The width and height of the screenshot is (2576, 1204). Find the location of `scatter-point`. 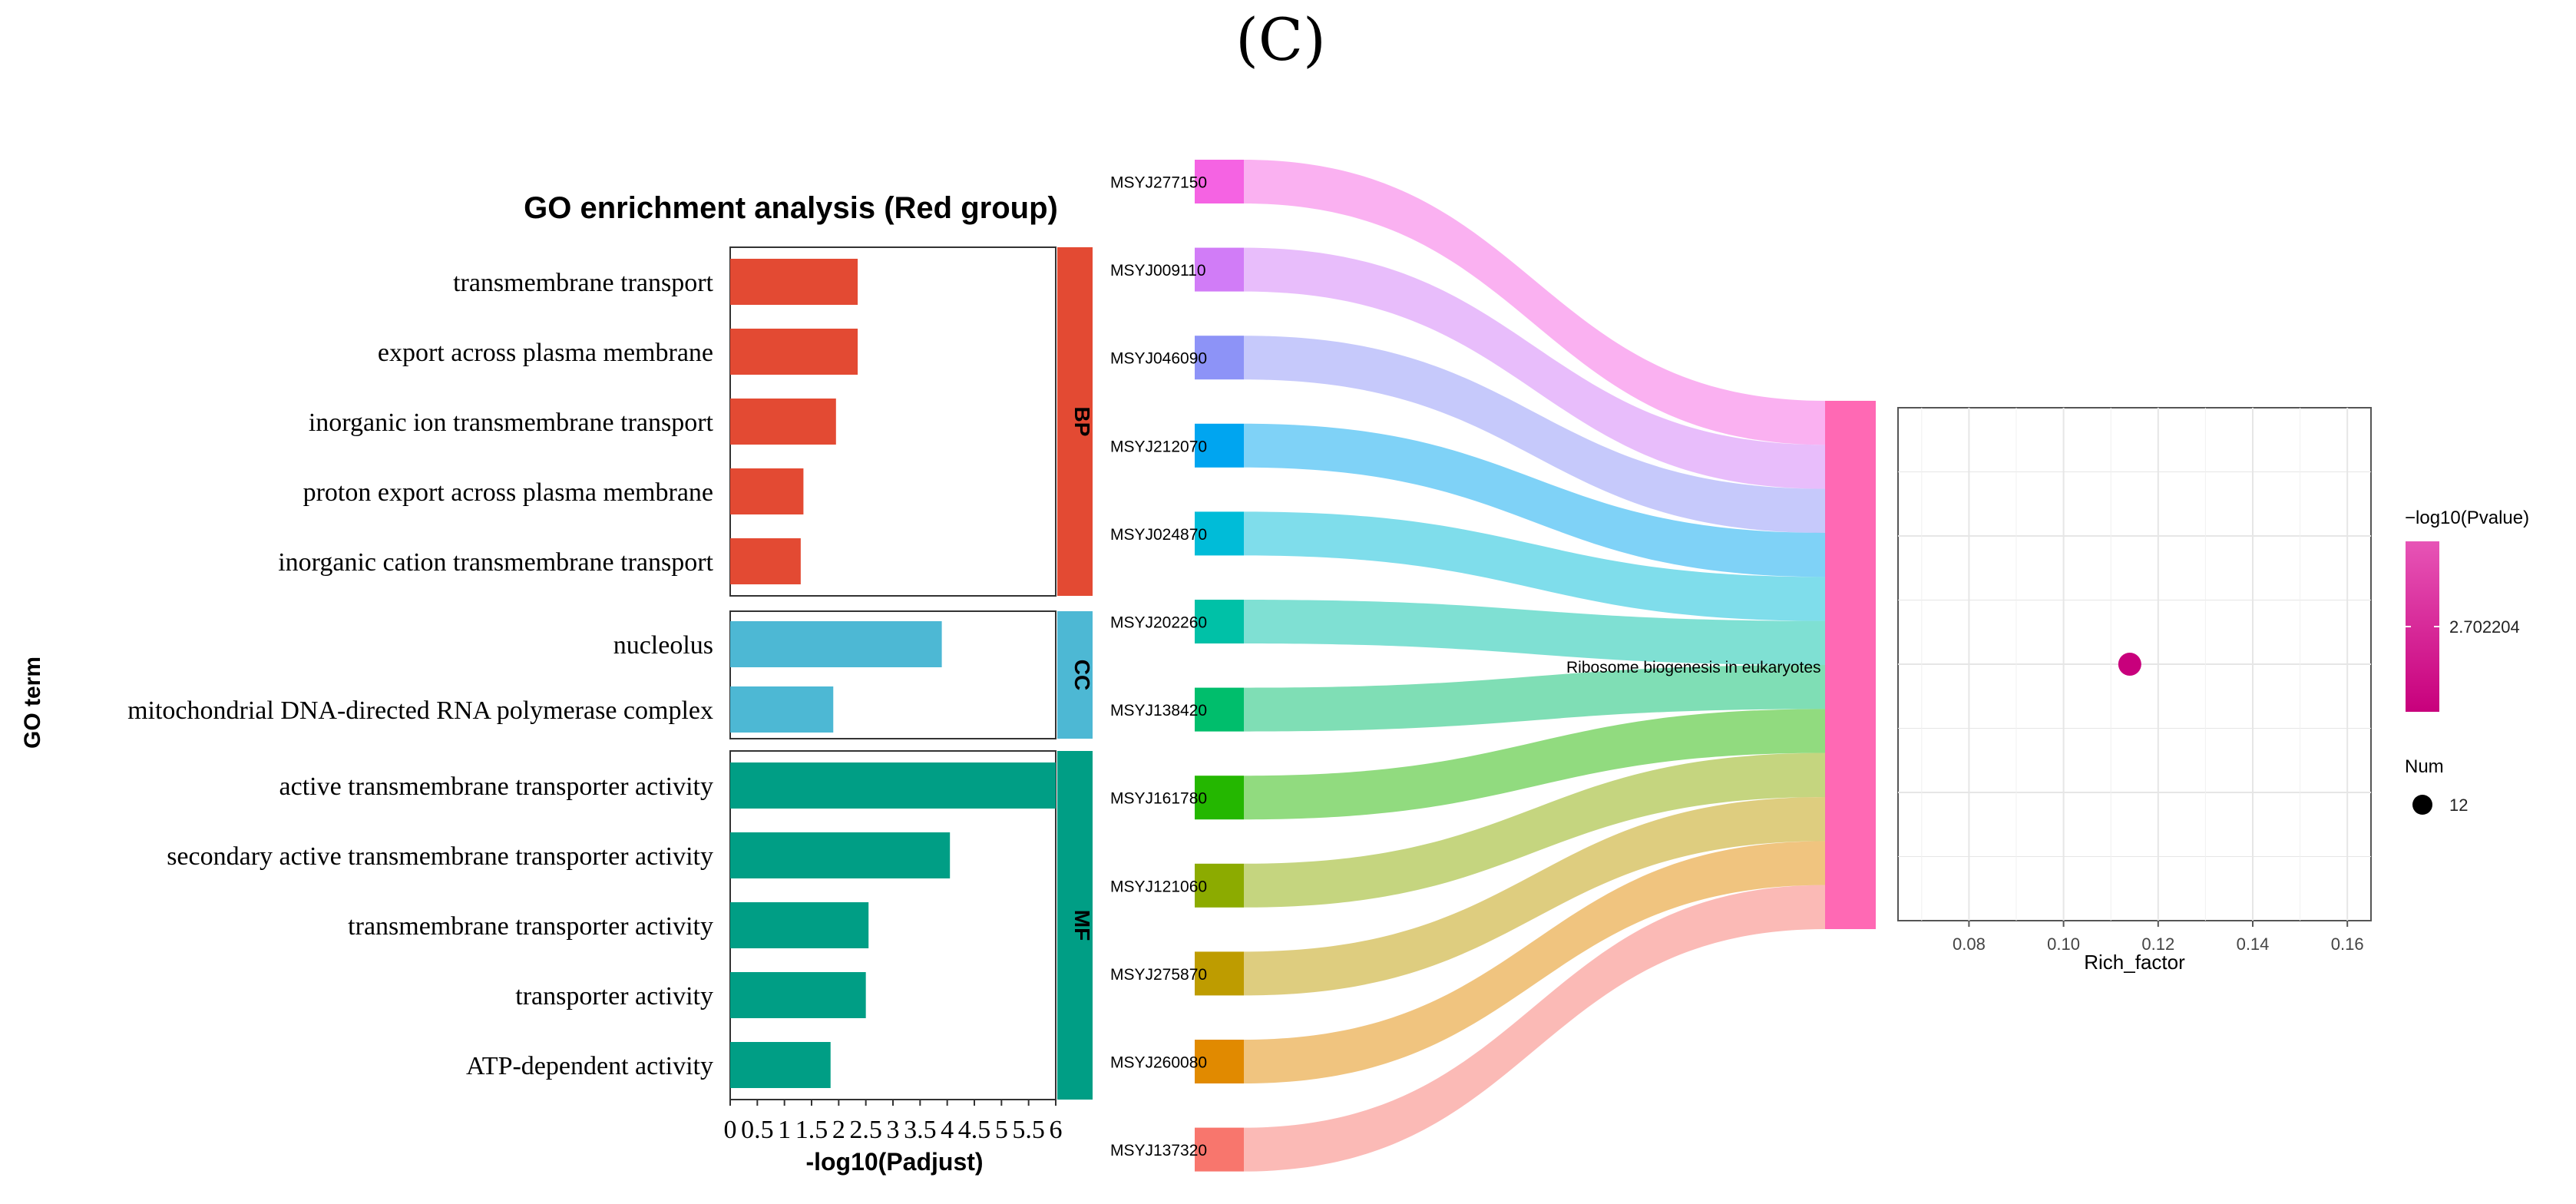

scatter-point is located at coordinates (2129, 665).